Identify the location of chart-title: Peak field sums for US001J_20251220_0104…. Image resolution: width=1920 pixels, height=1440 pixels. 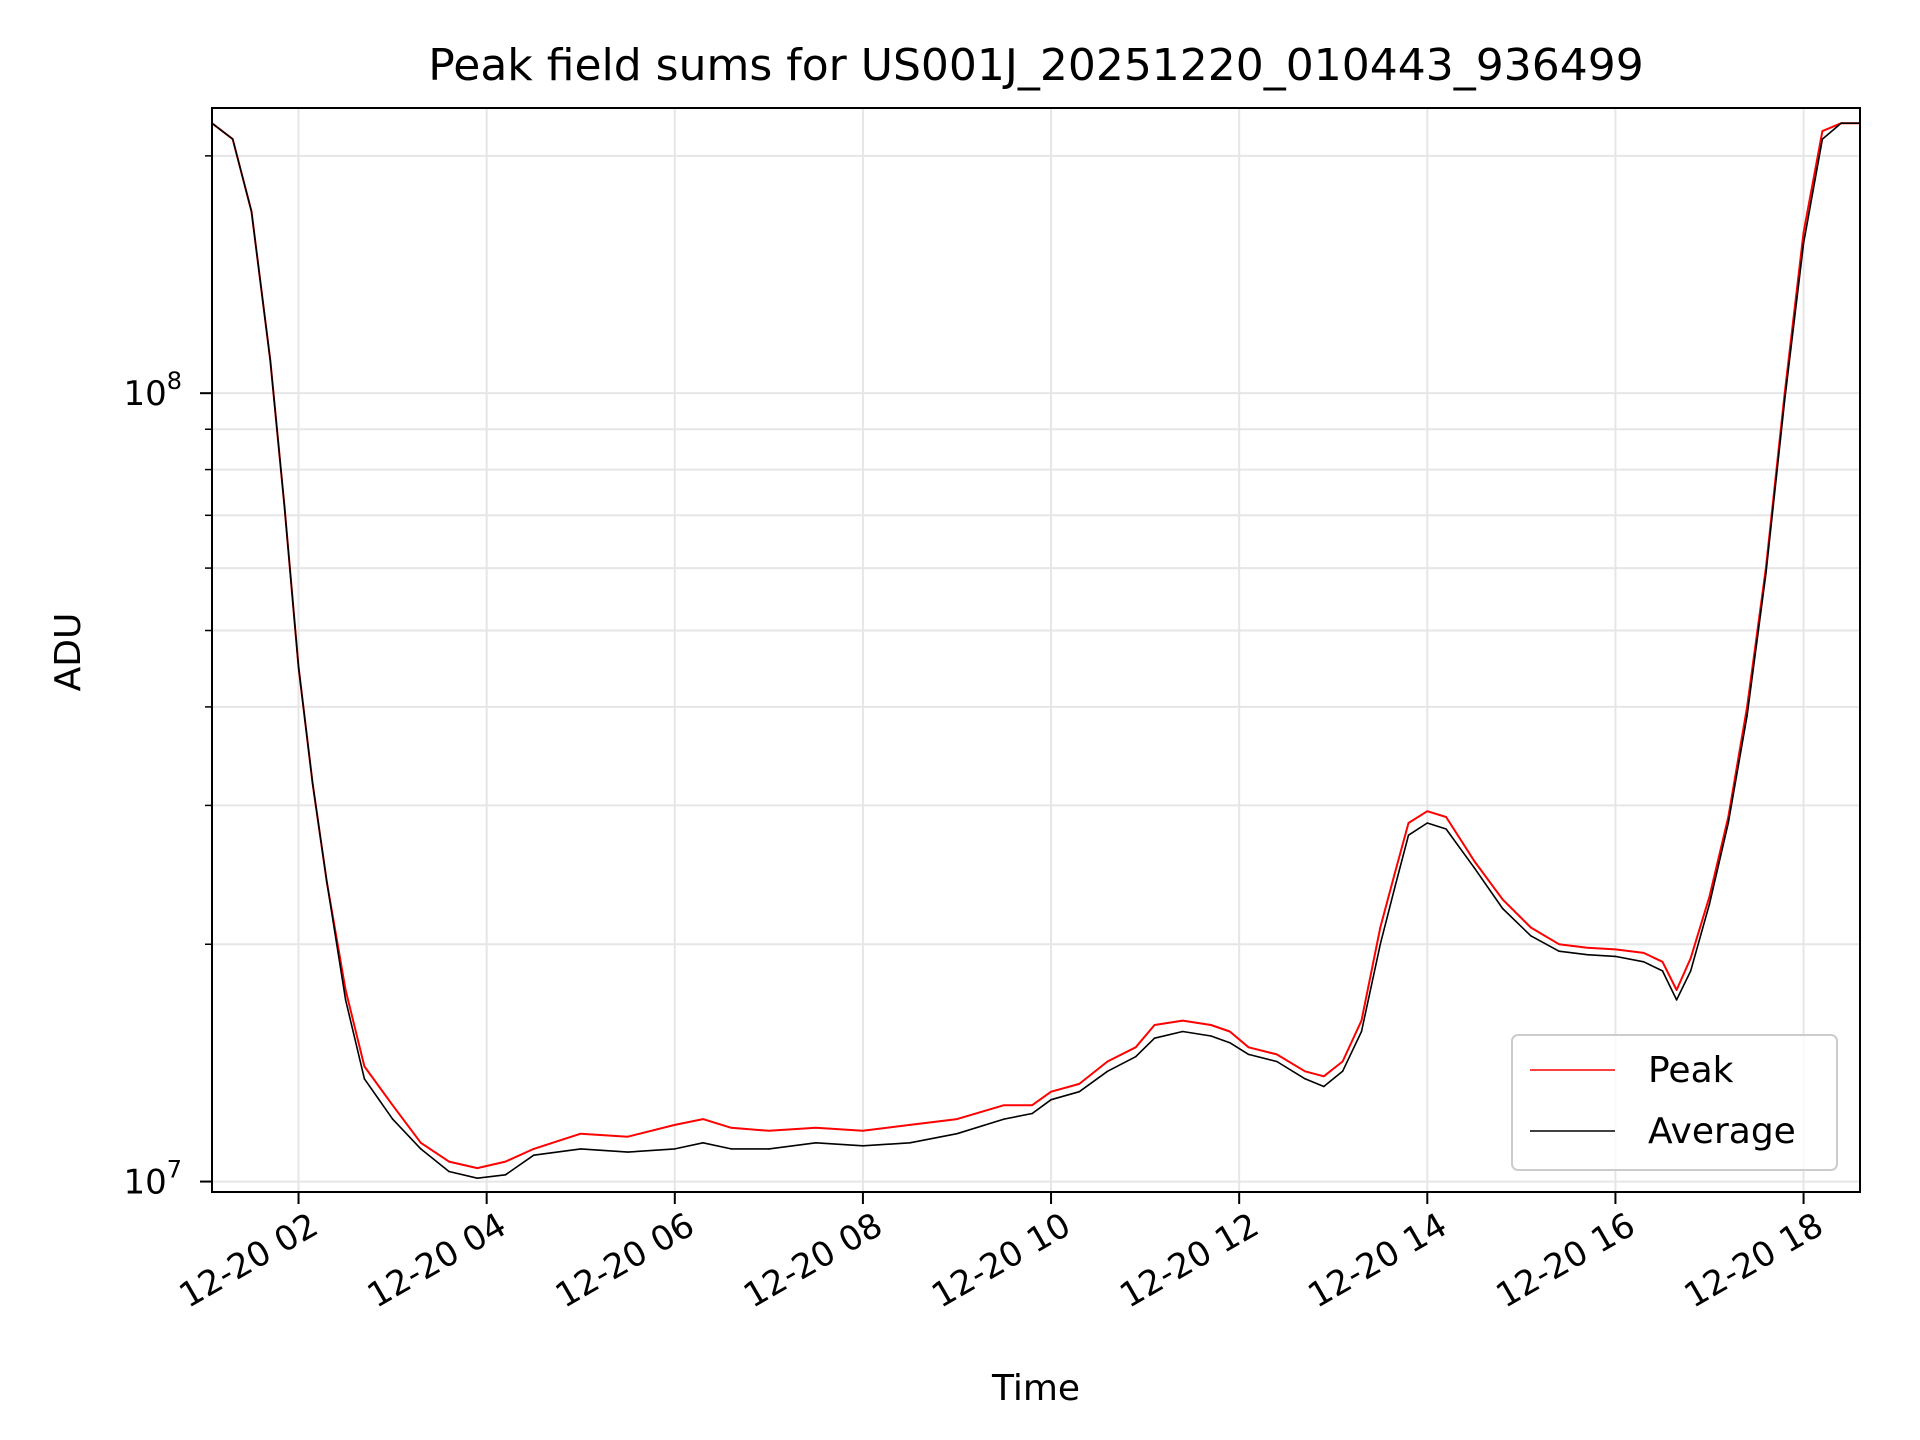
(1035, 65).